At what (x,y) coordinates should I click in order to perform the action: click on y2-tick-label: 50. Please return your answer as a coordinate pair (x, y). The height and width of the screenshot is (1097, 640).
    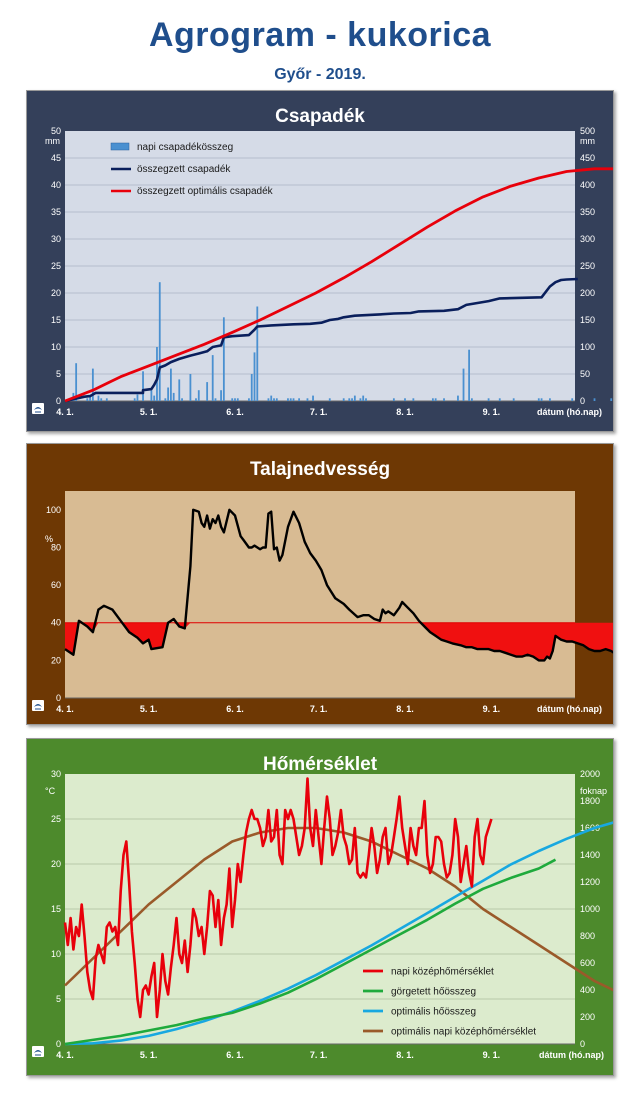
    Looking at the image, I should click on (585, 374).